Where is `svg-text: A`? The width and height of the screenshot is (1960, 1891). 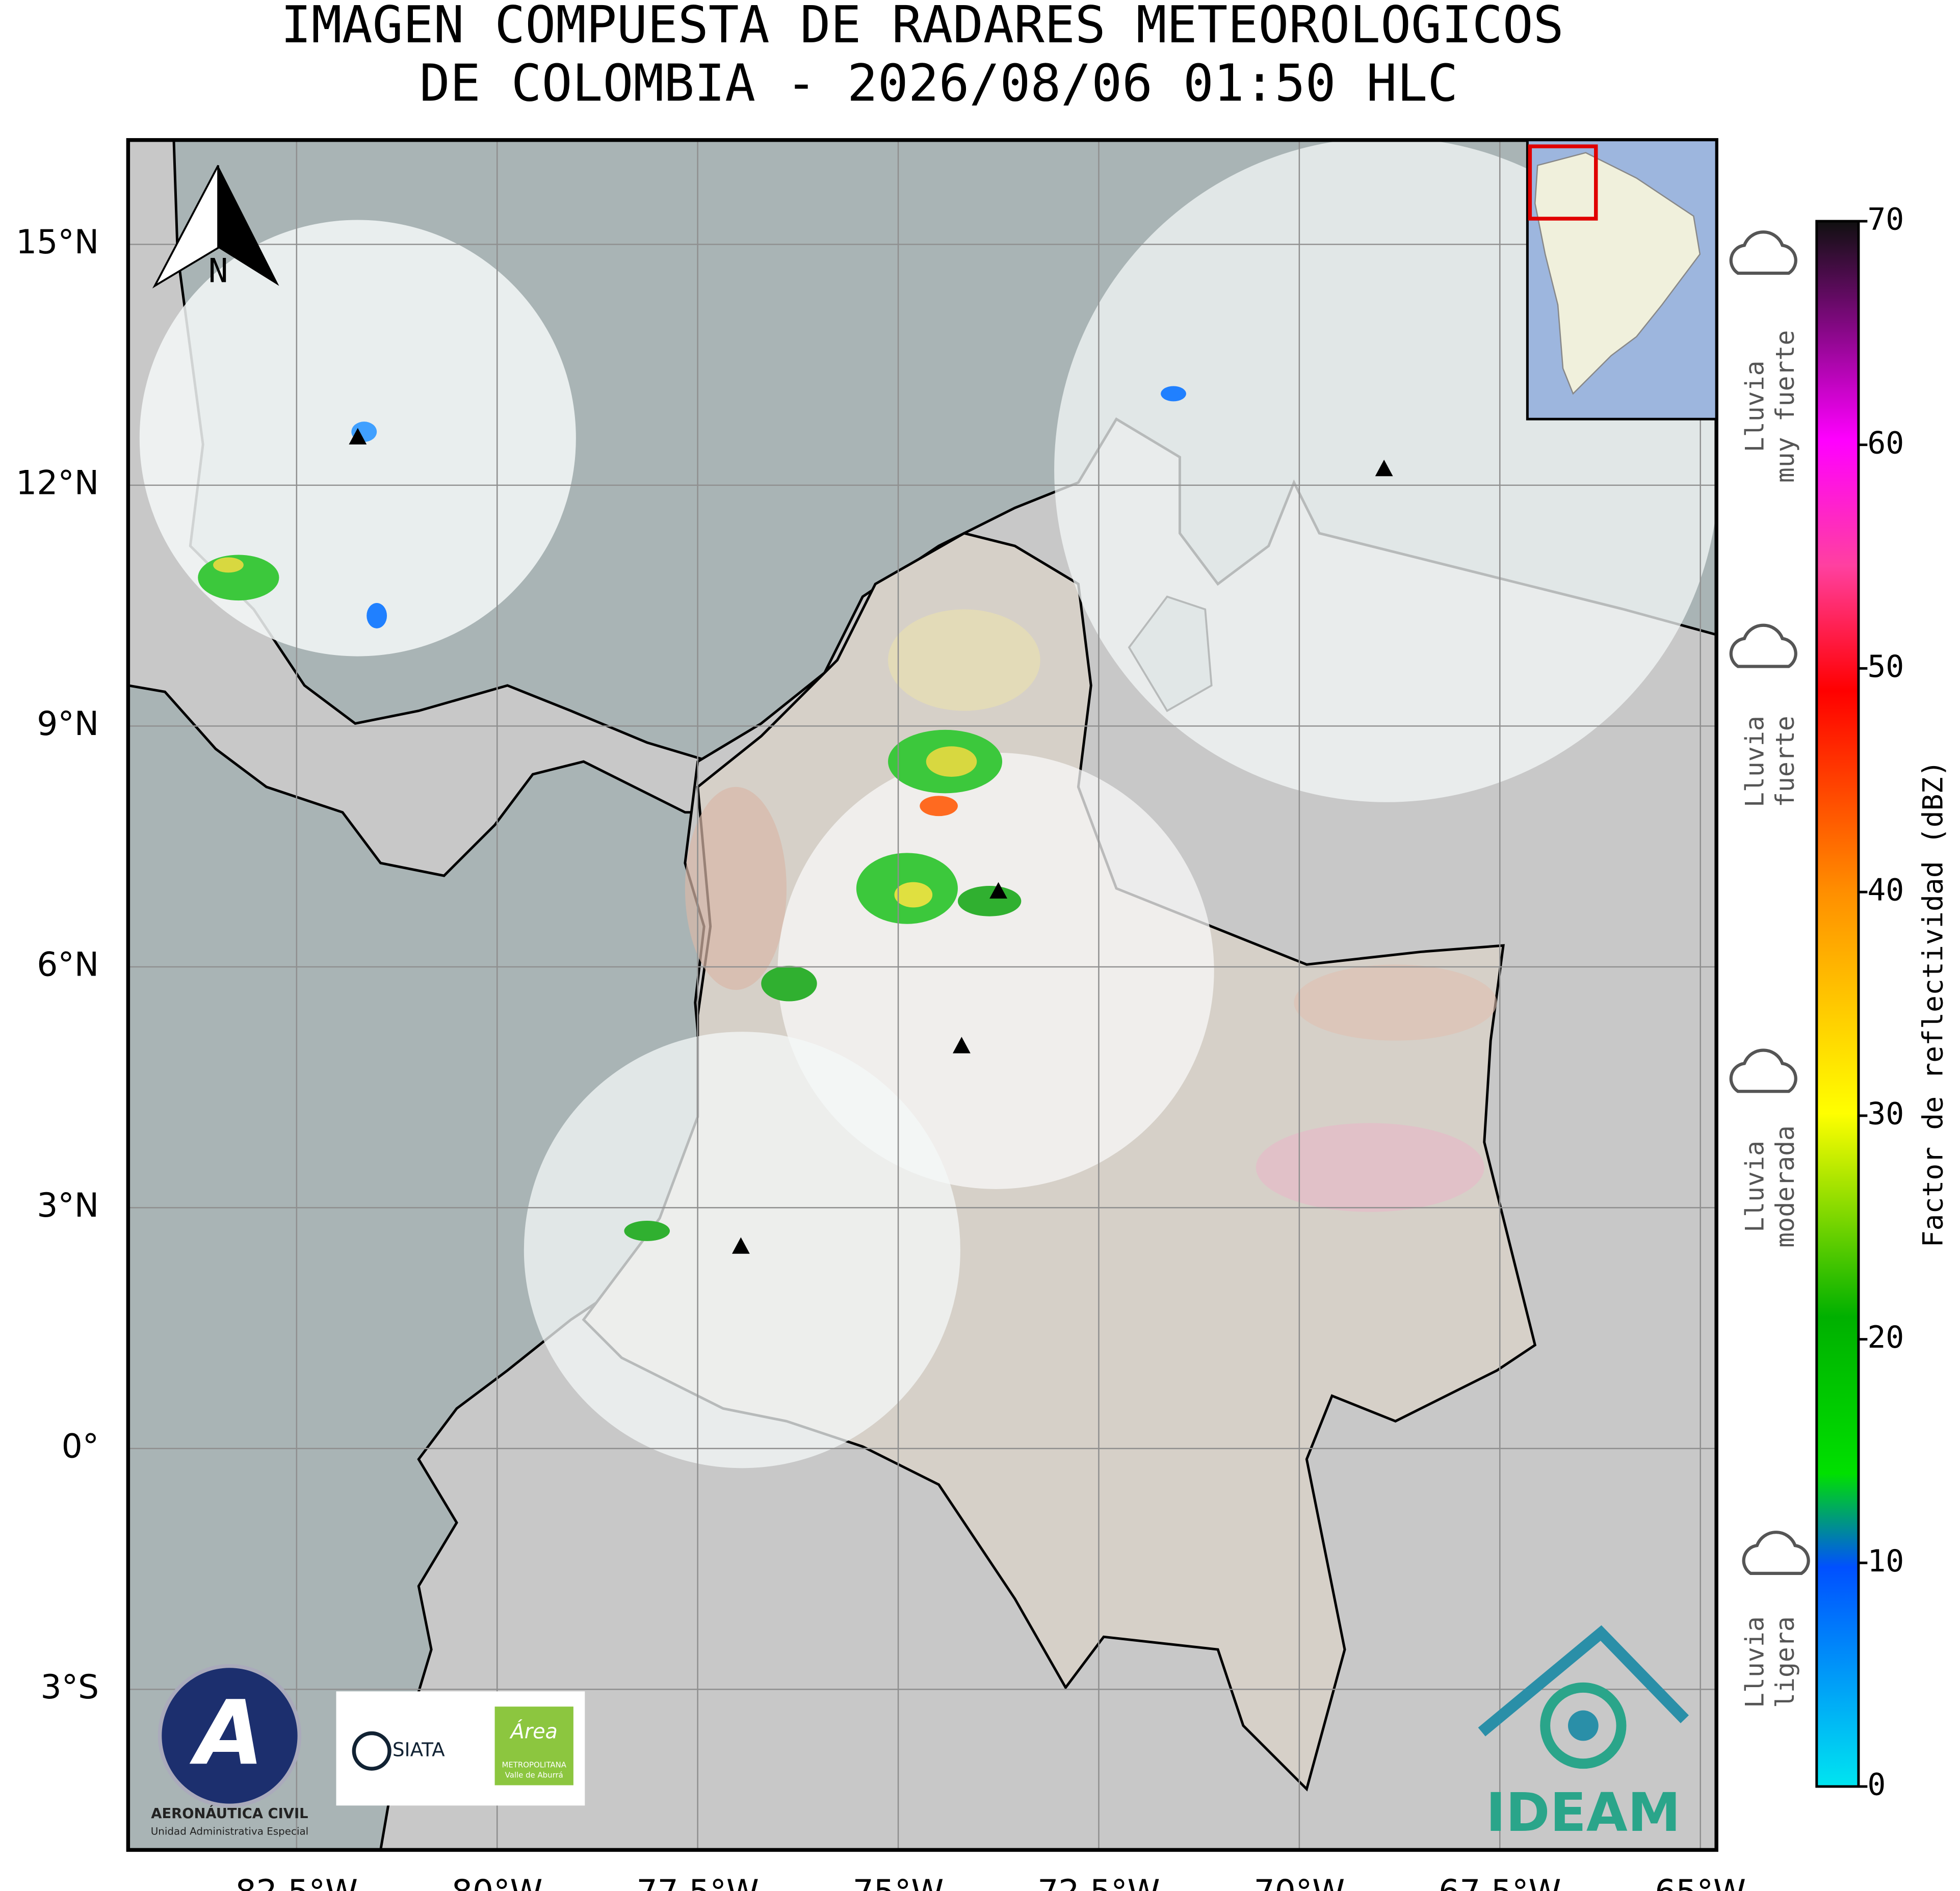 svg-text: A is located at coordinates (226, 1733).